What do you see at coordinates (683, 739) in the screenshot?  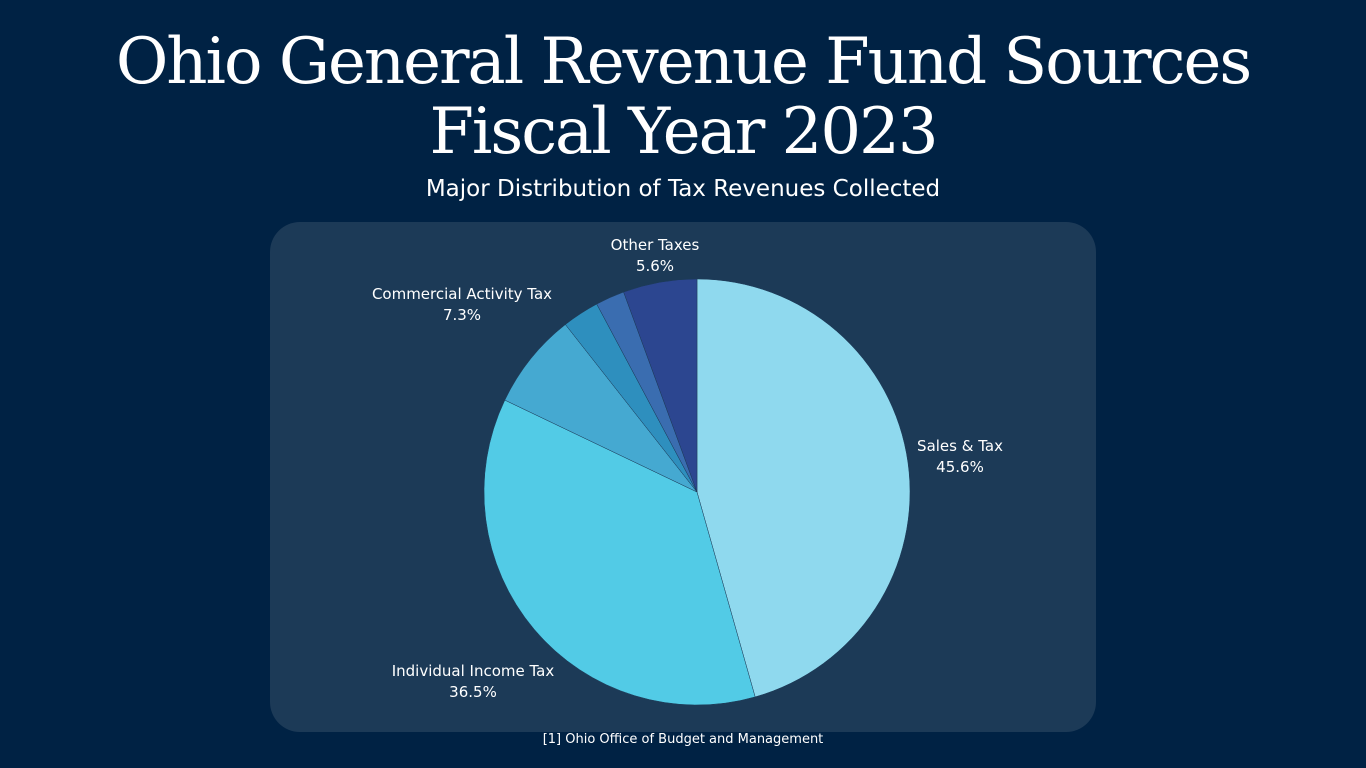 I see `source-citation: [1] Ohio Office of Budget and Management` at bounding box center [683, 739].